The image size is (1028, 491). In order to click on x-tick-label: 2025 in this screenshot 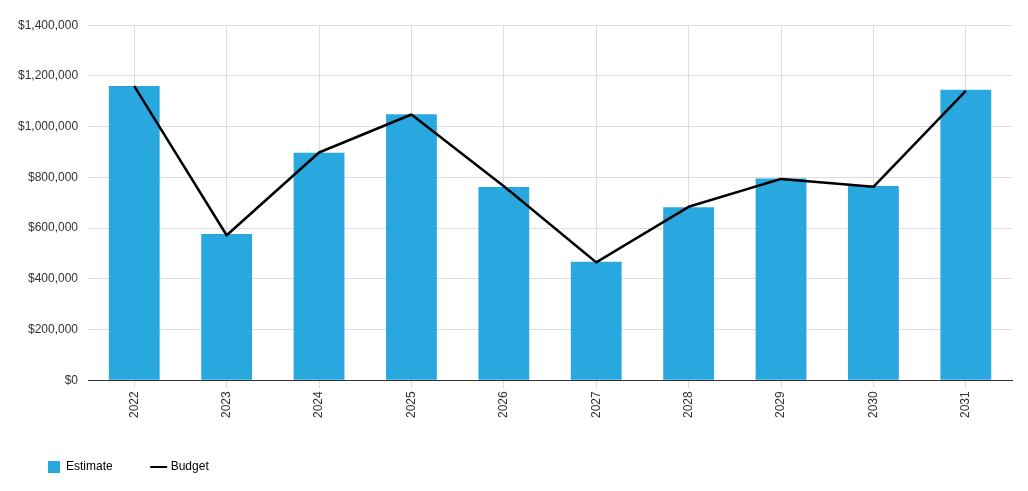, I will do `click(410, 404)`.